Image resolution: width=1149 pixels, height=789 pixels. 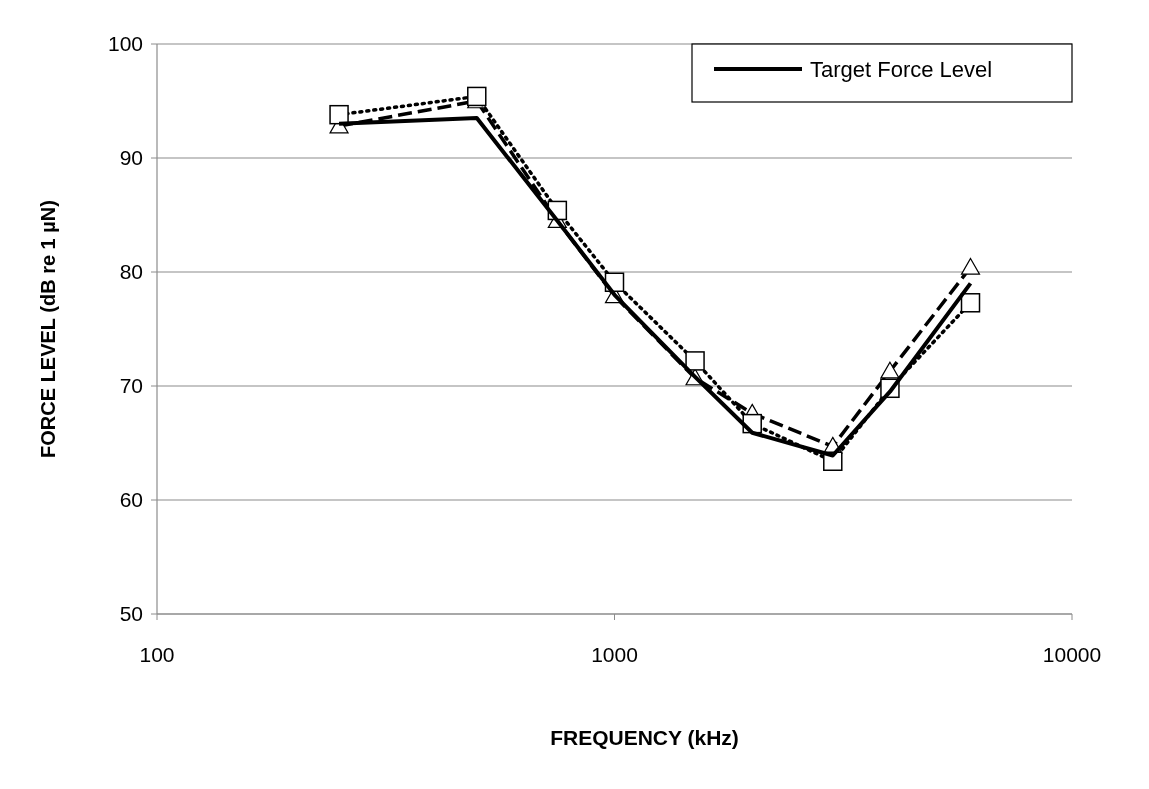 What do you see at coordinates (125, 44) in the screenshot?
I see `y-tick-label: 100` at bounding box center [125, 44].